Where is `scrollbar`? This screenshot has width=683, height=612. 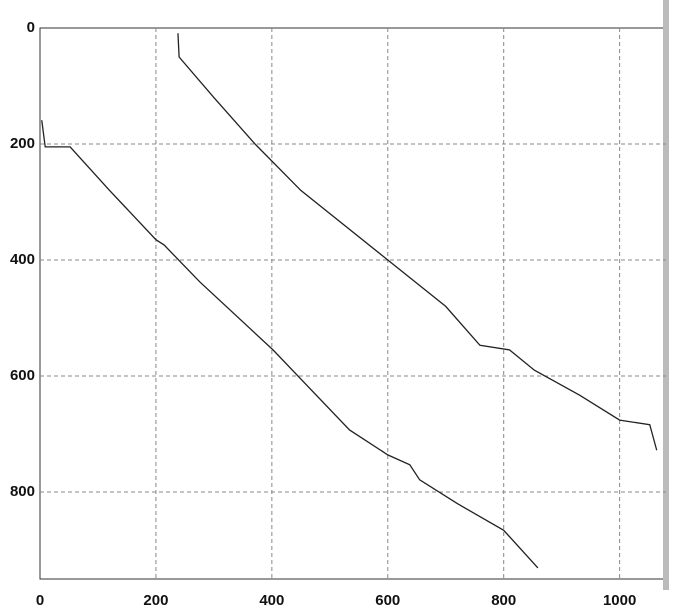 scrollbar is located at coordinates (666, 295).